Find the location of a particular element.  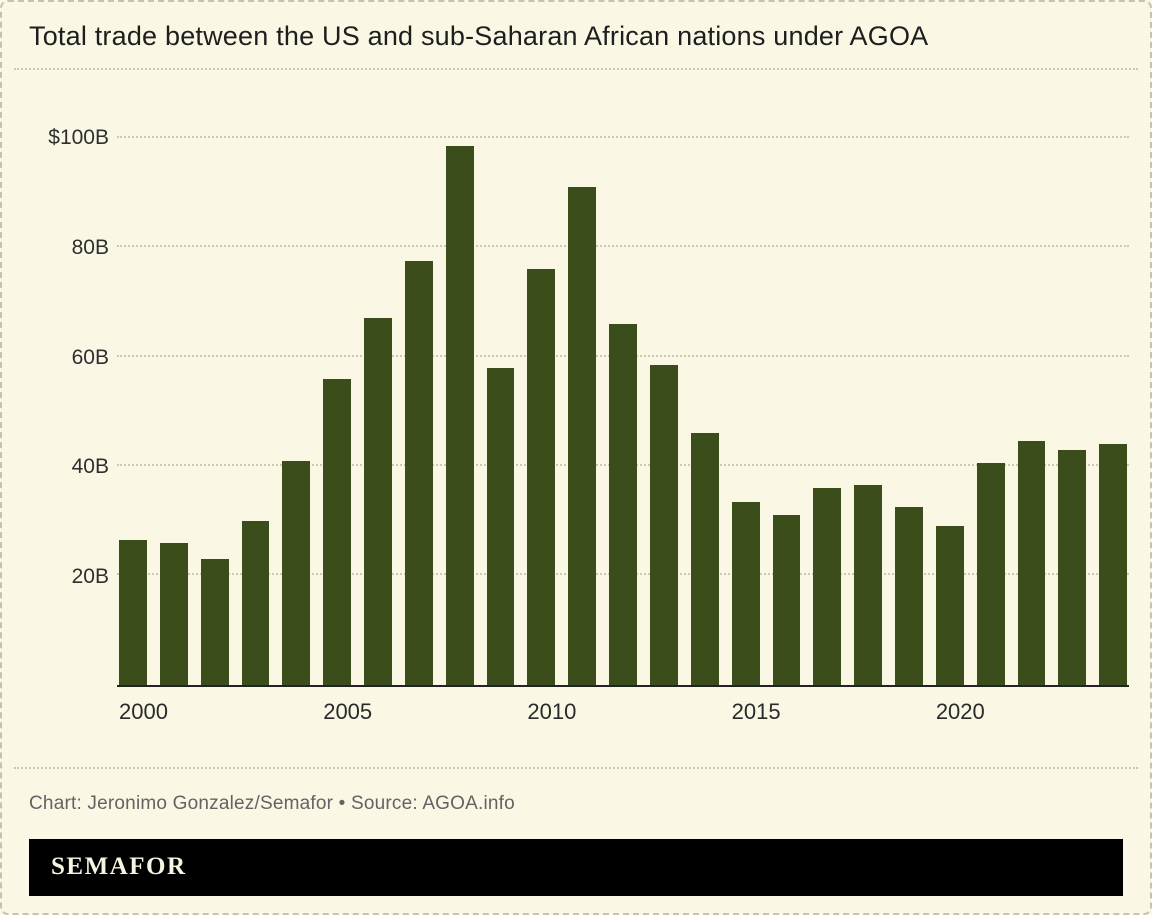

bar-2021 is located at coordinates (990, 574).